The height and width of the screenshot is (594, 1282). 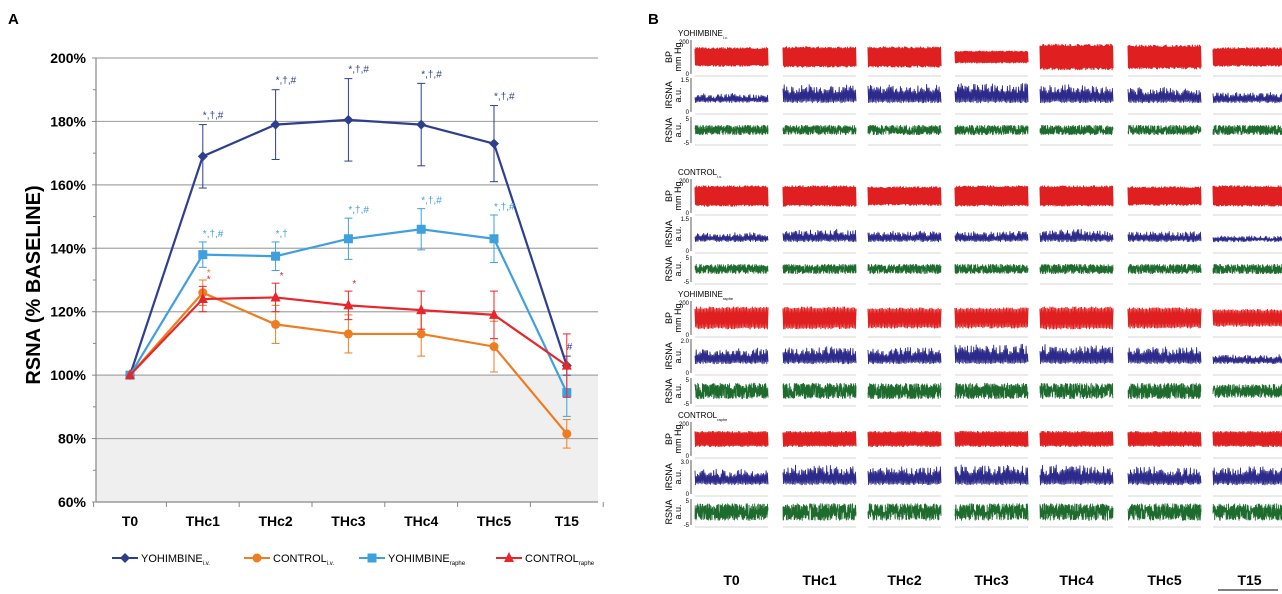 What do you see at coordinates (257, 558) in the screenshot?
I see `legend-swatch-marker` at bounding box center [257, 558].